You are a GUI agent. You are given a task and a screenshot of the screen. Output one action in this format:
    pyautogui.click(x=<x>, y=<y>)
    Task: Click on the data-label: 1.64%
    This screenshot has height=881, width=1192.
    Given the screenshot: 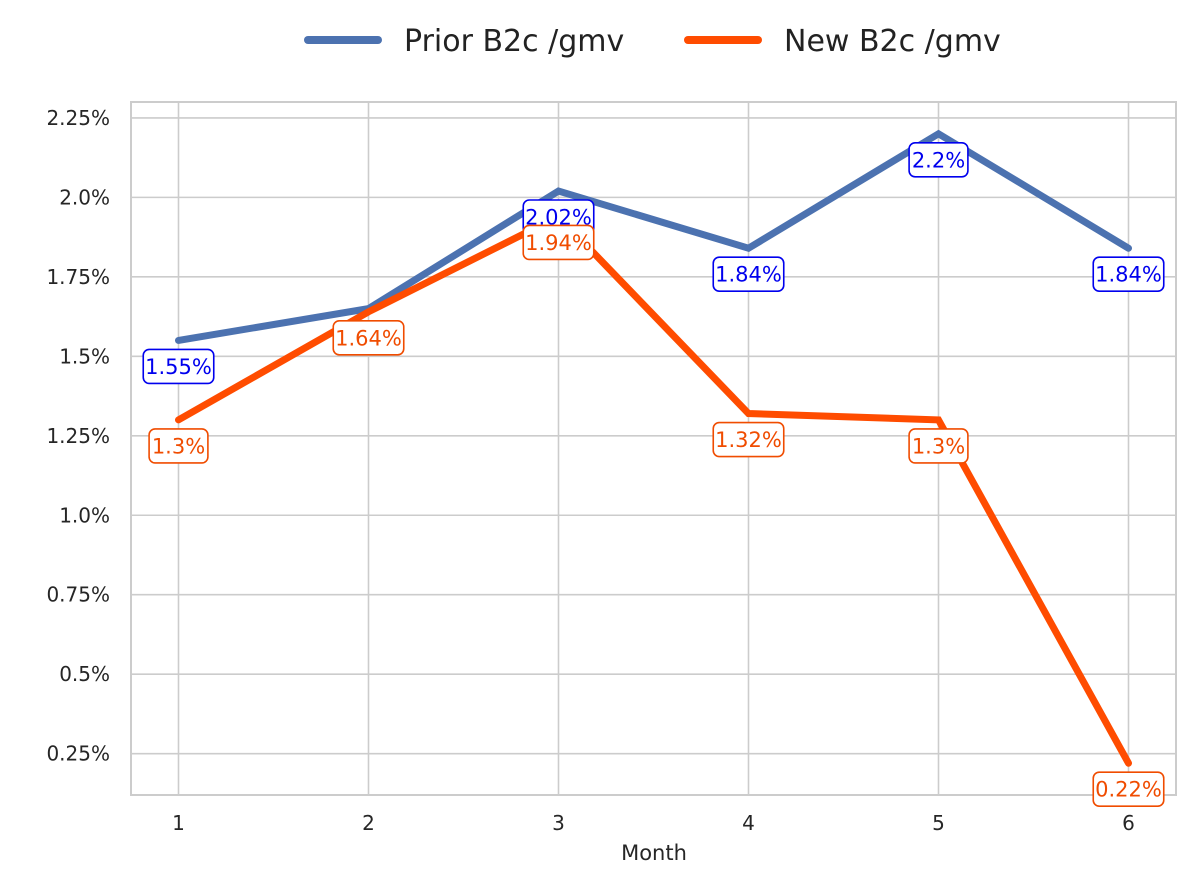 What is the action you would take?
    pyautogui.click(x=368, y=338)
    